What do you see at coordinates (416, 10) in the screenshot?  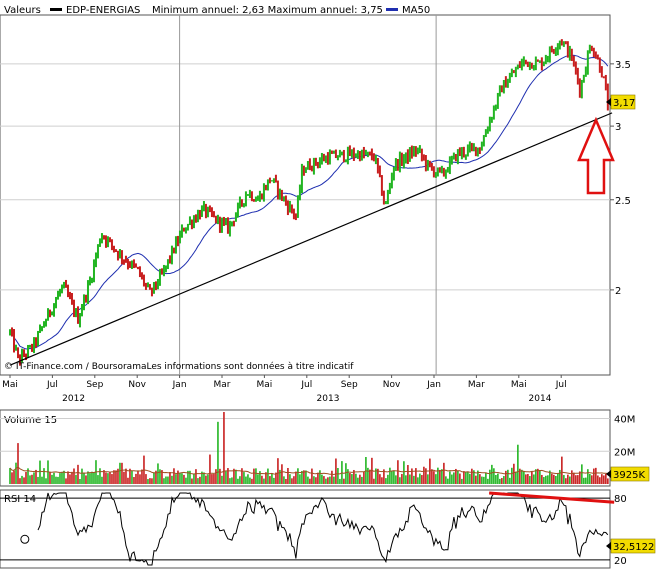 I see `ma50-legend-label: MA50` at bounding box center [416, 10].